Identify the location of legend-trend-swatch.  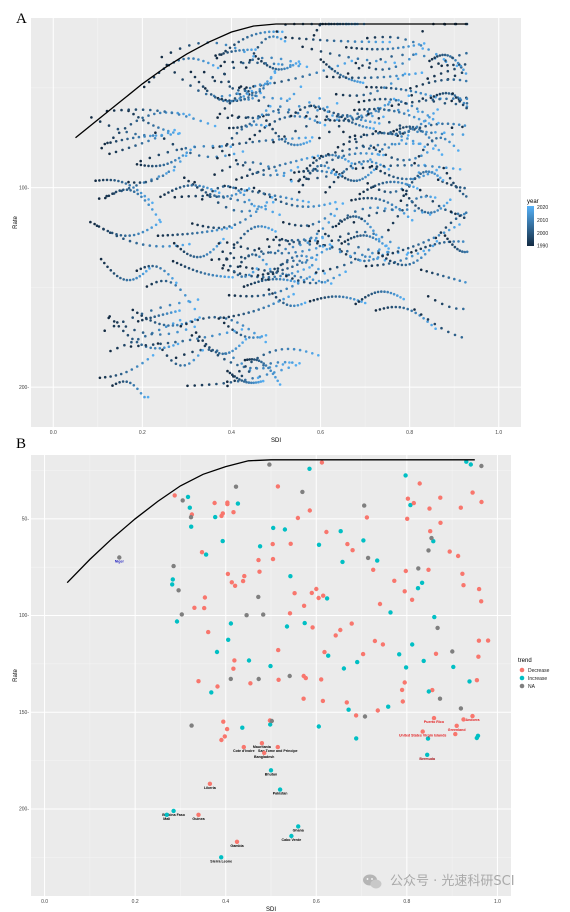
(522, 686).